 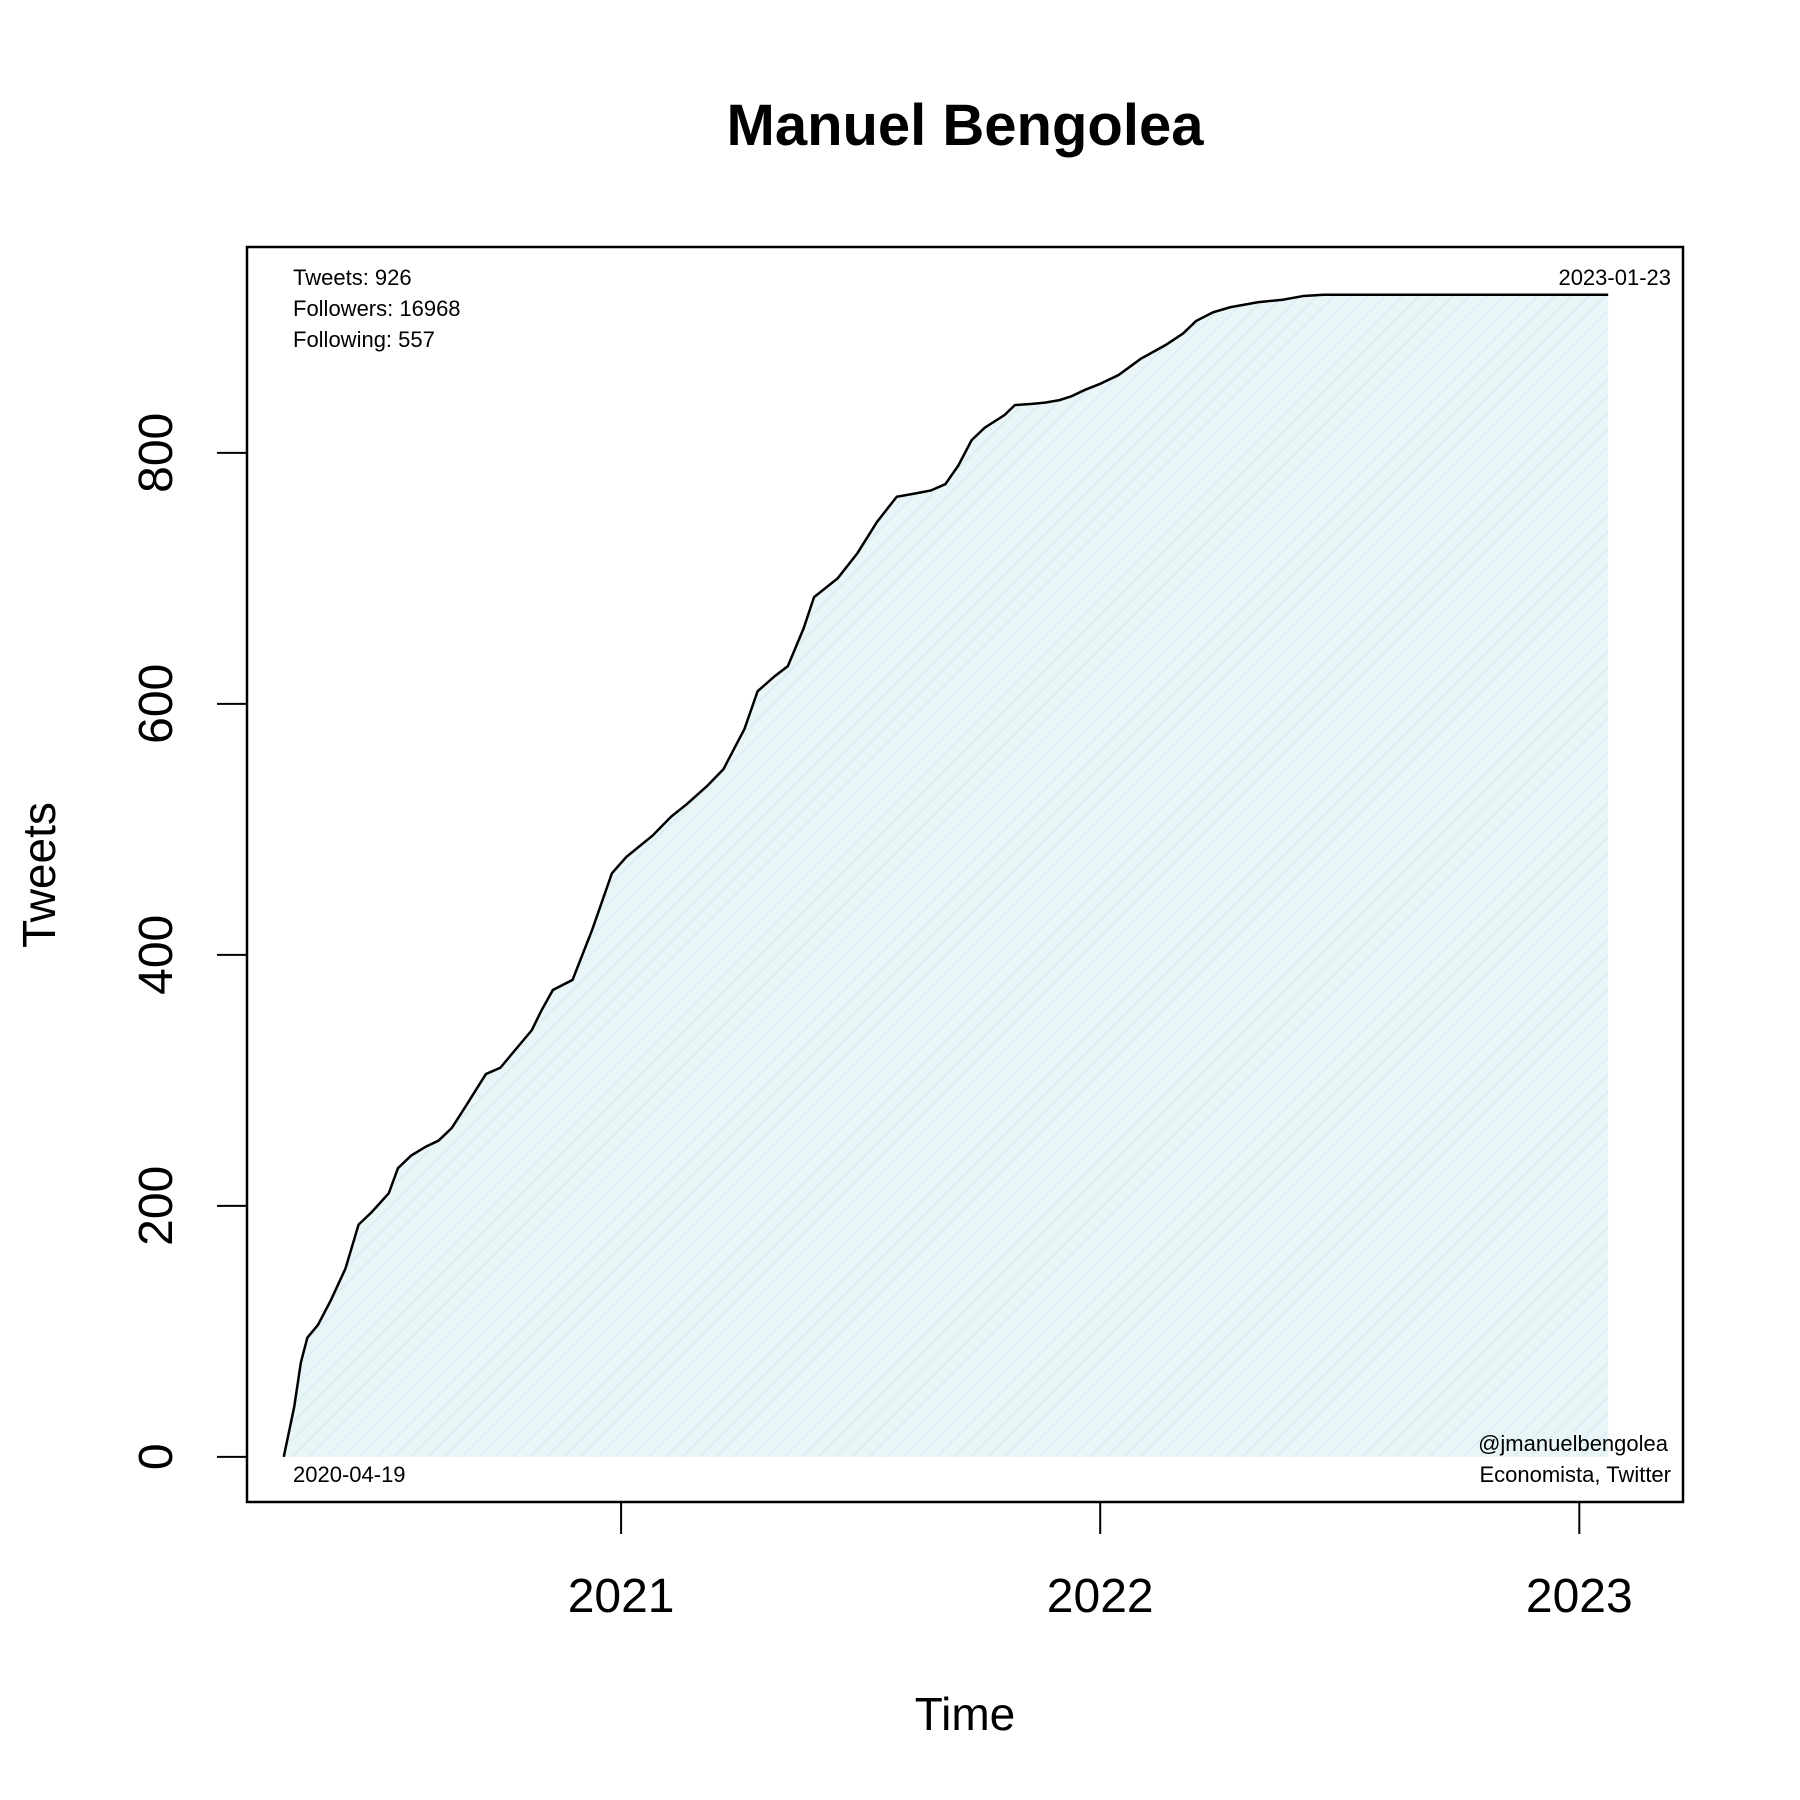 I want to click on chart-title: Manuel Bengolea, so click(x=966, y=125).